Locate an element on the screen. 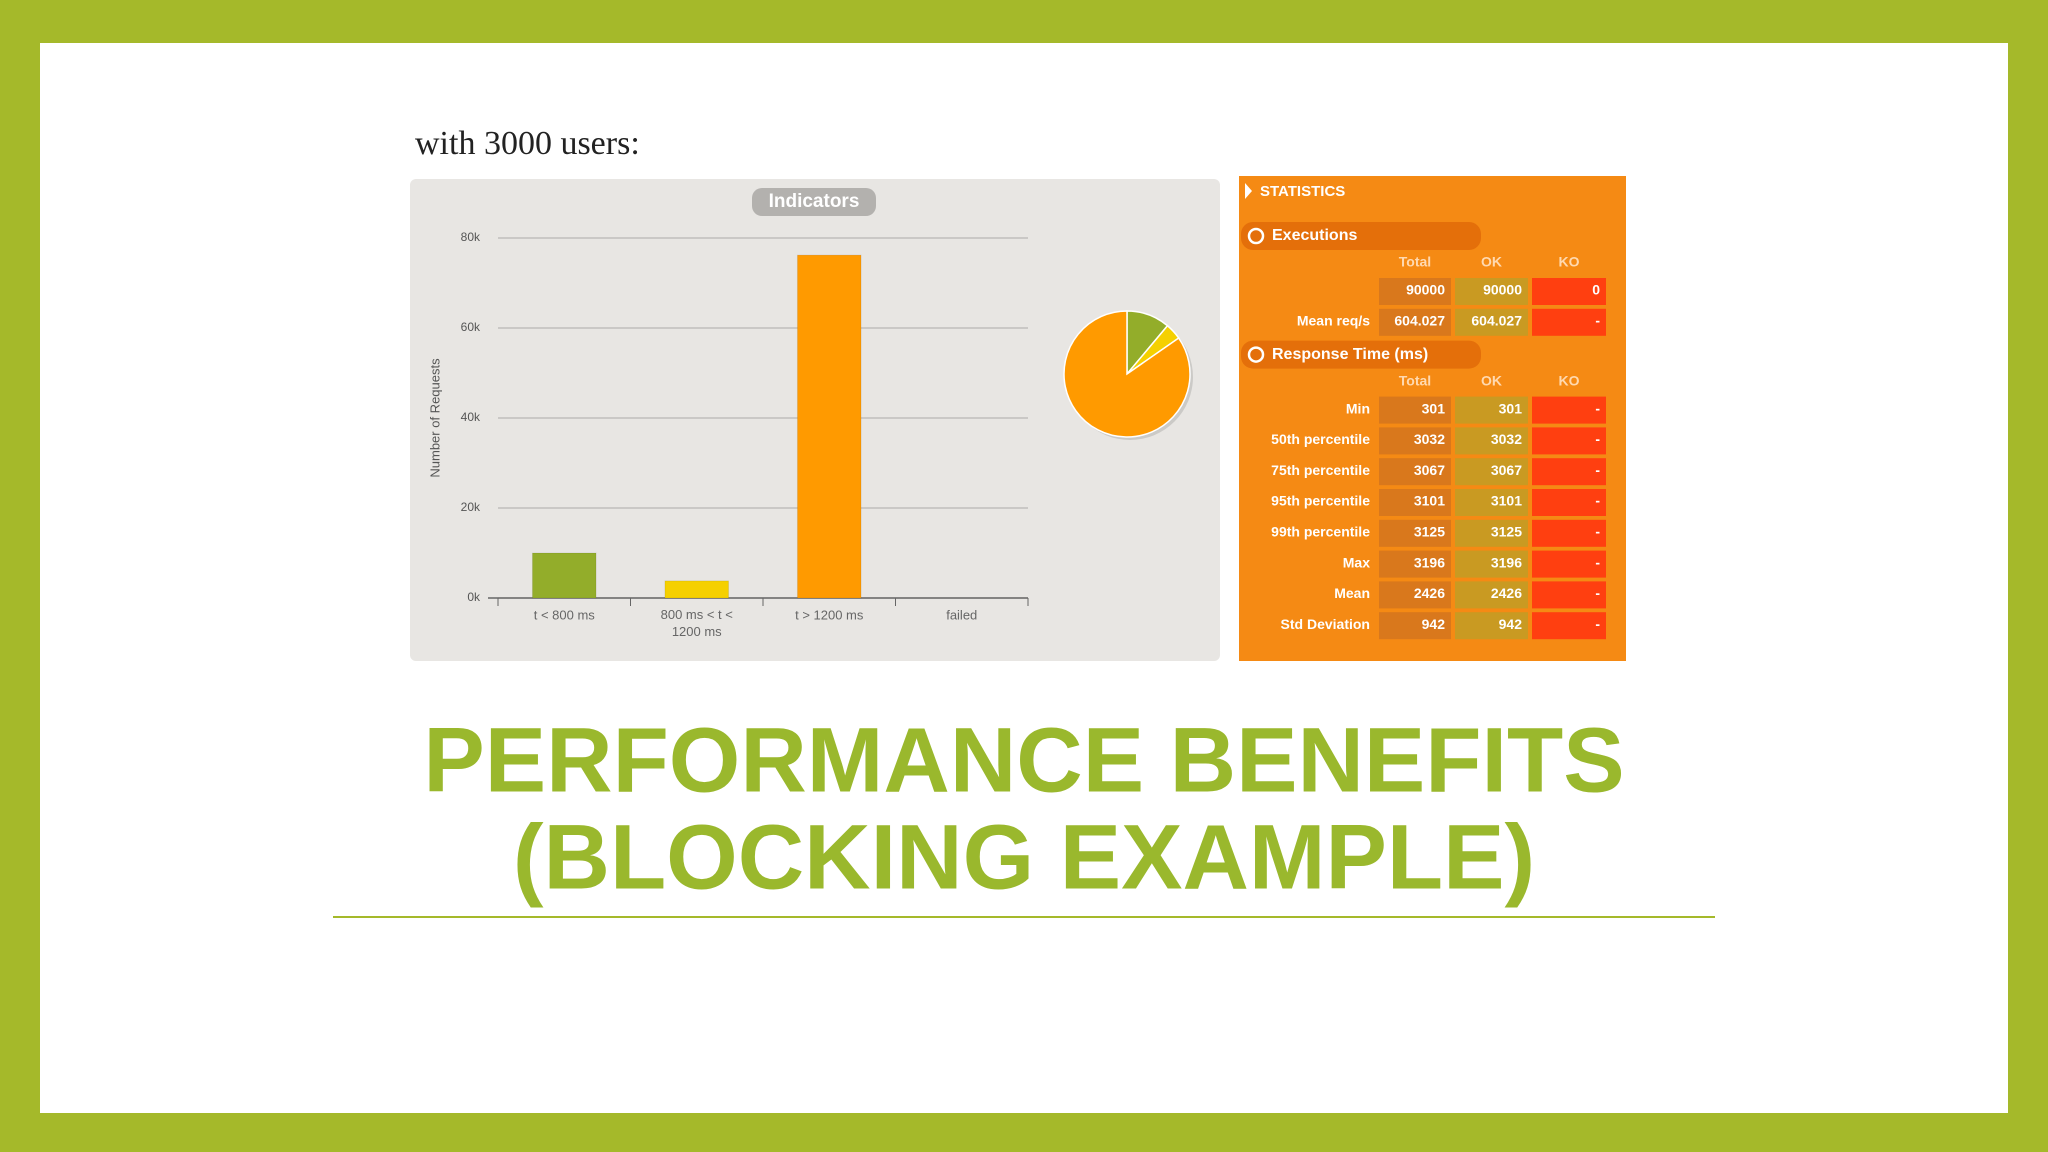  x-tick-label: failed is located at coordinates (961, 614).